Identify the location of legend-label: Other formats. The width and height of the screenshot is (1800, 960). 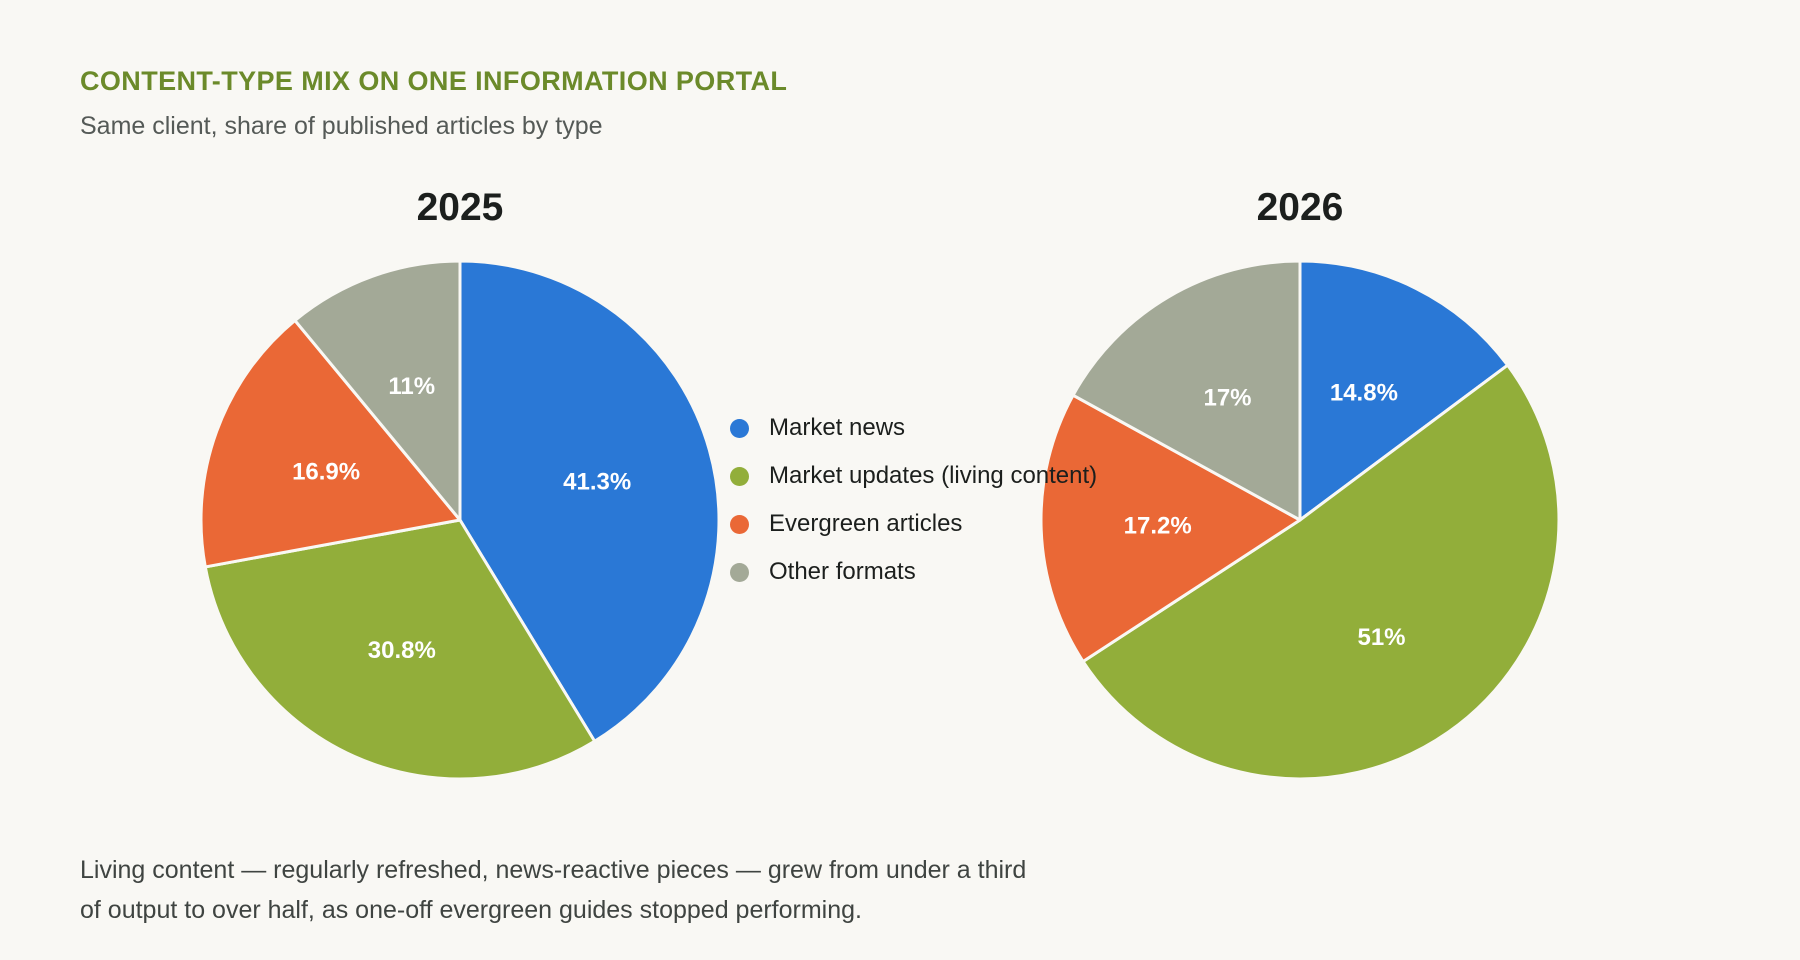
(842, 571).